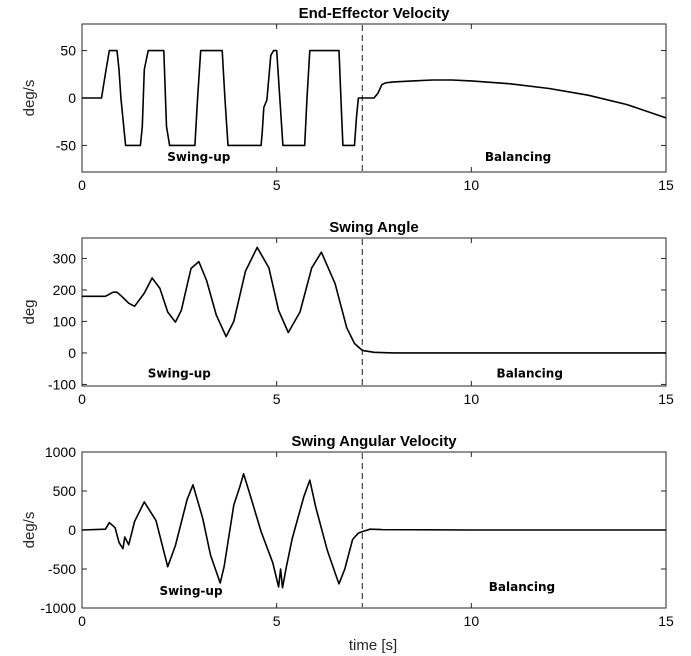  Describe the element at coordinates (472, 185) in the screenshot. I see `chart-1-xtick-label: 10` at that location.